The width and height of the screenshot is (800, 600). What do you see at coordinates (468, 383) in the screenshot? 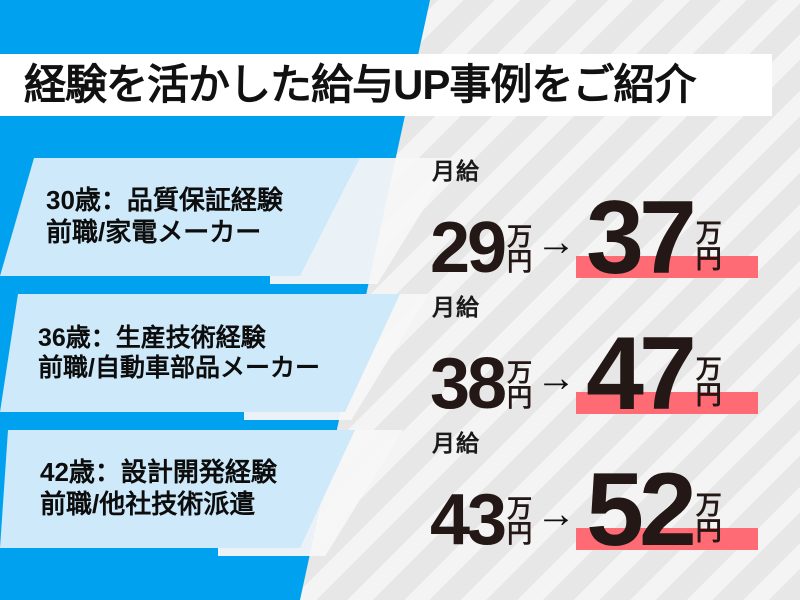
I see `salary-before-value: 38` at bounding box center [468, 383].